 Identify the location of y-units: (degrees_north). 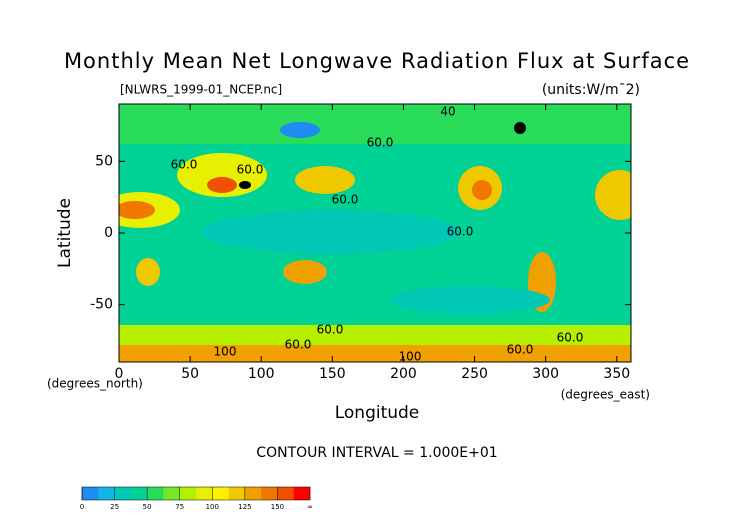
(95, 384).